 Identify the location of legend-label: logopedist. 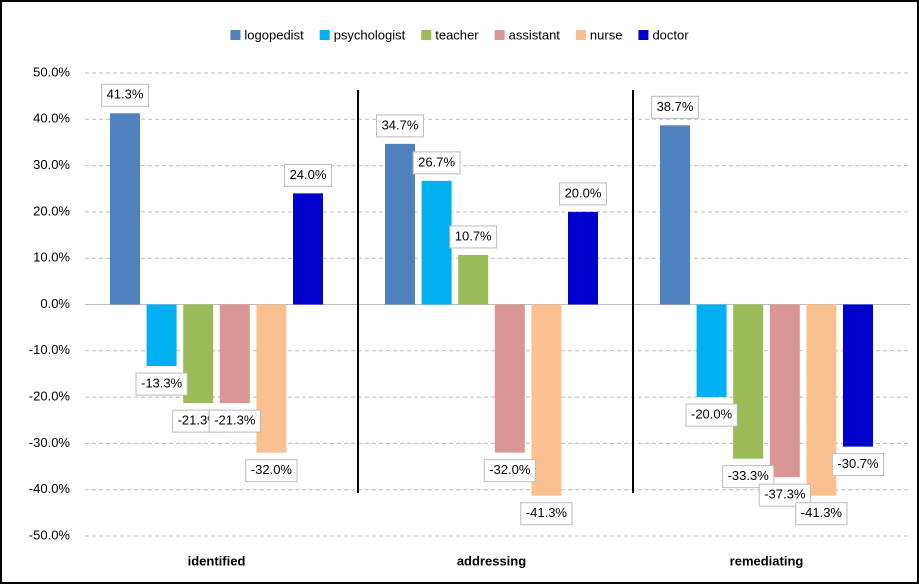
(274, 34).